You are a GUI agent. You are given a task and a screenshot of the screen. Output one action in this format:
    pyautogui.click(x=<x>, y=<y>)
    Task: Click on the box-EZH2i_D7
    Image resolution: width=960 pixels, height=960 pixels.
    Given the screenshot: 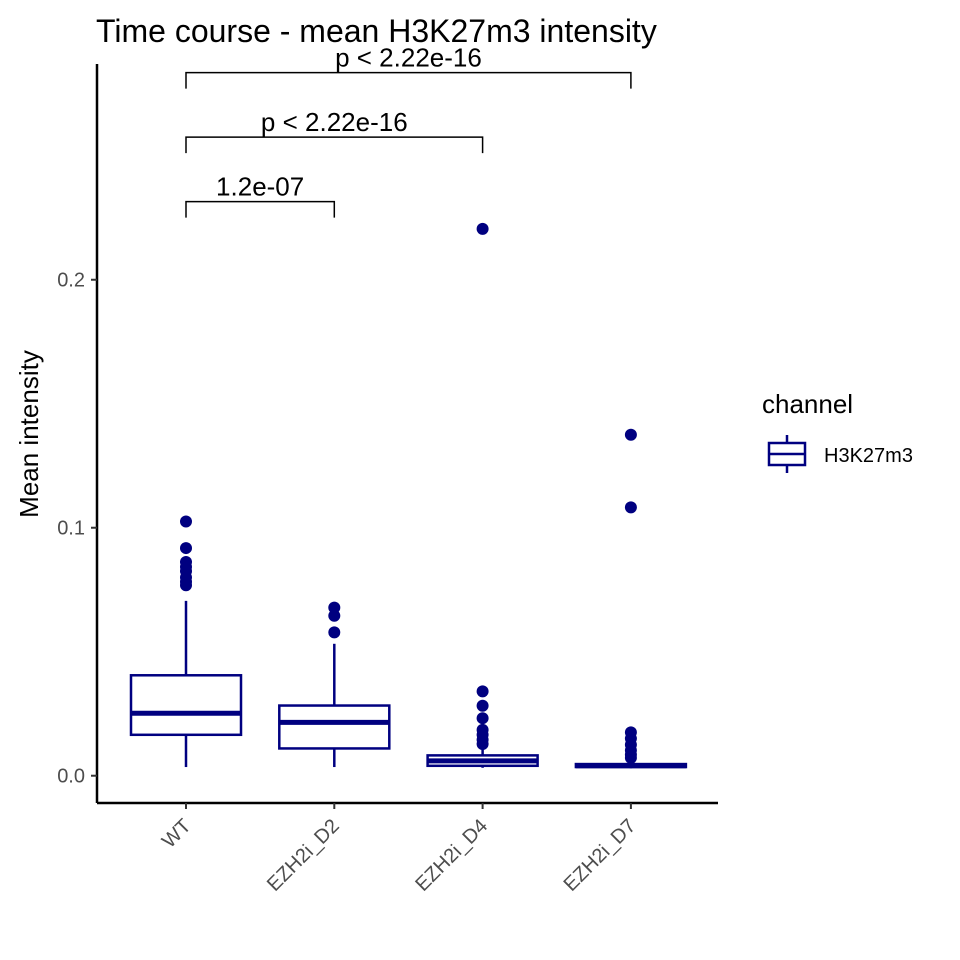 What is the action you would take?
    pyautogui.click(x=631, y=598)
    